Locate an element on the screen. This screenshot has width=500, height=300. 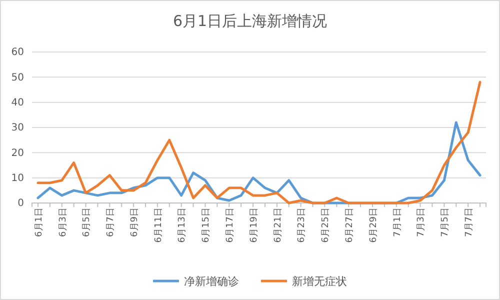
y-tick-label: 10 is located at coordinates (17, 178).